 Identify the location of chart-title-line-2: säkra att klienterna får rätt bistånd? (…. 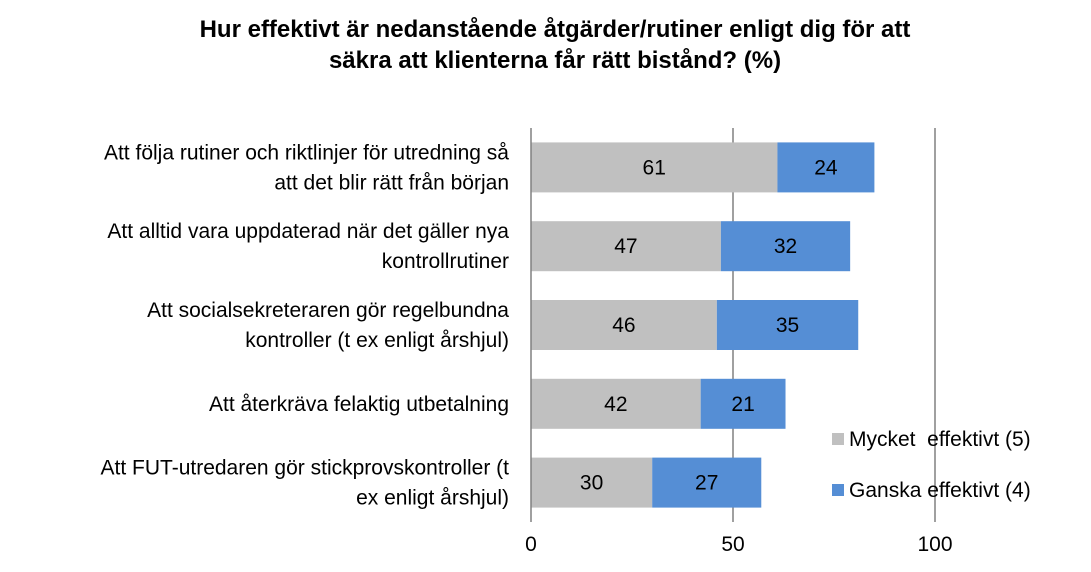
(555, 60).